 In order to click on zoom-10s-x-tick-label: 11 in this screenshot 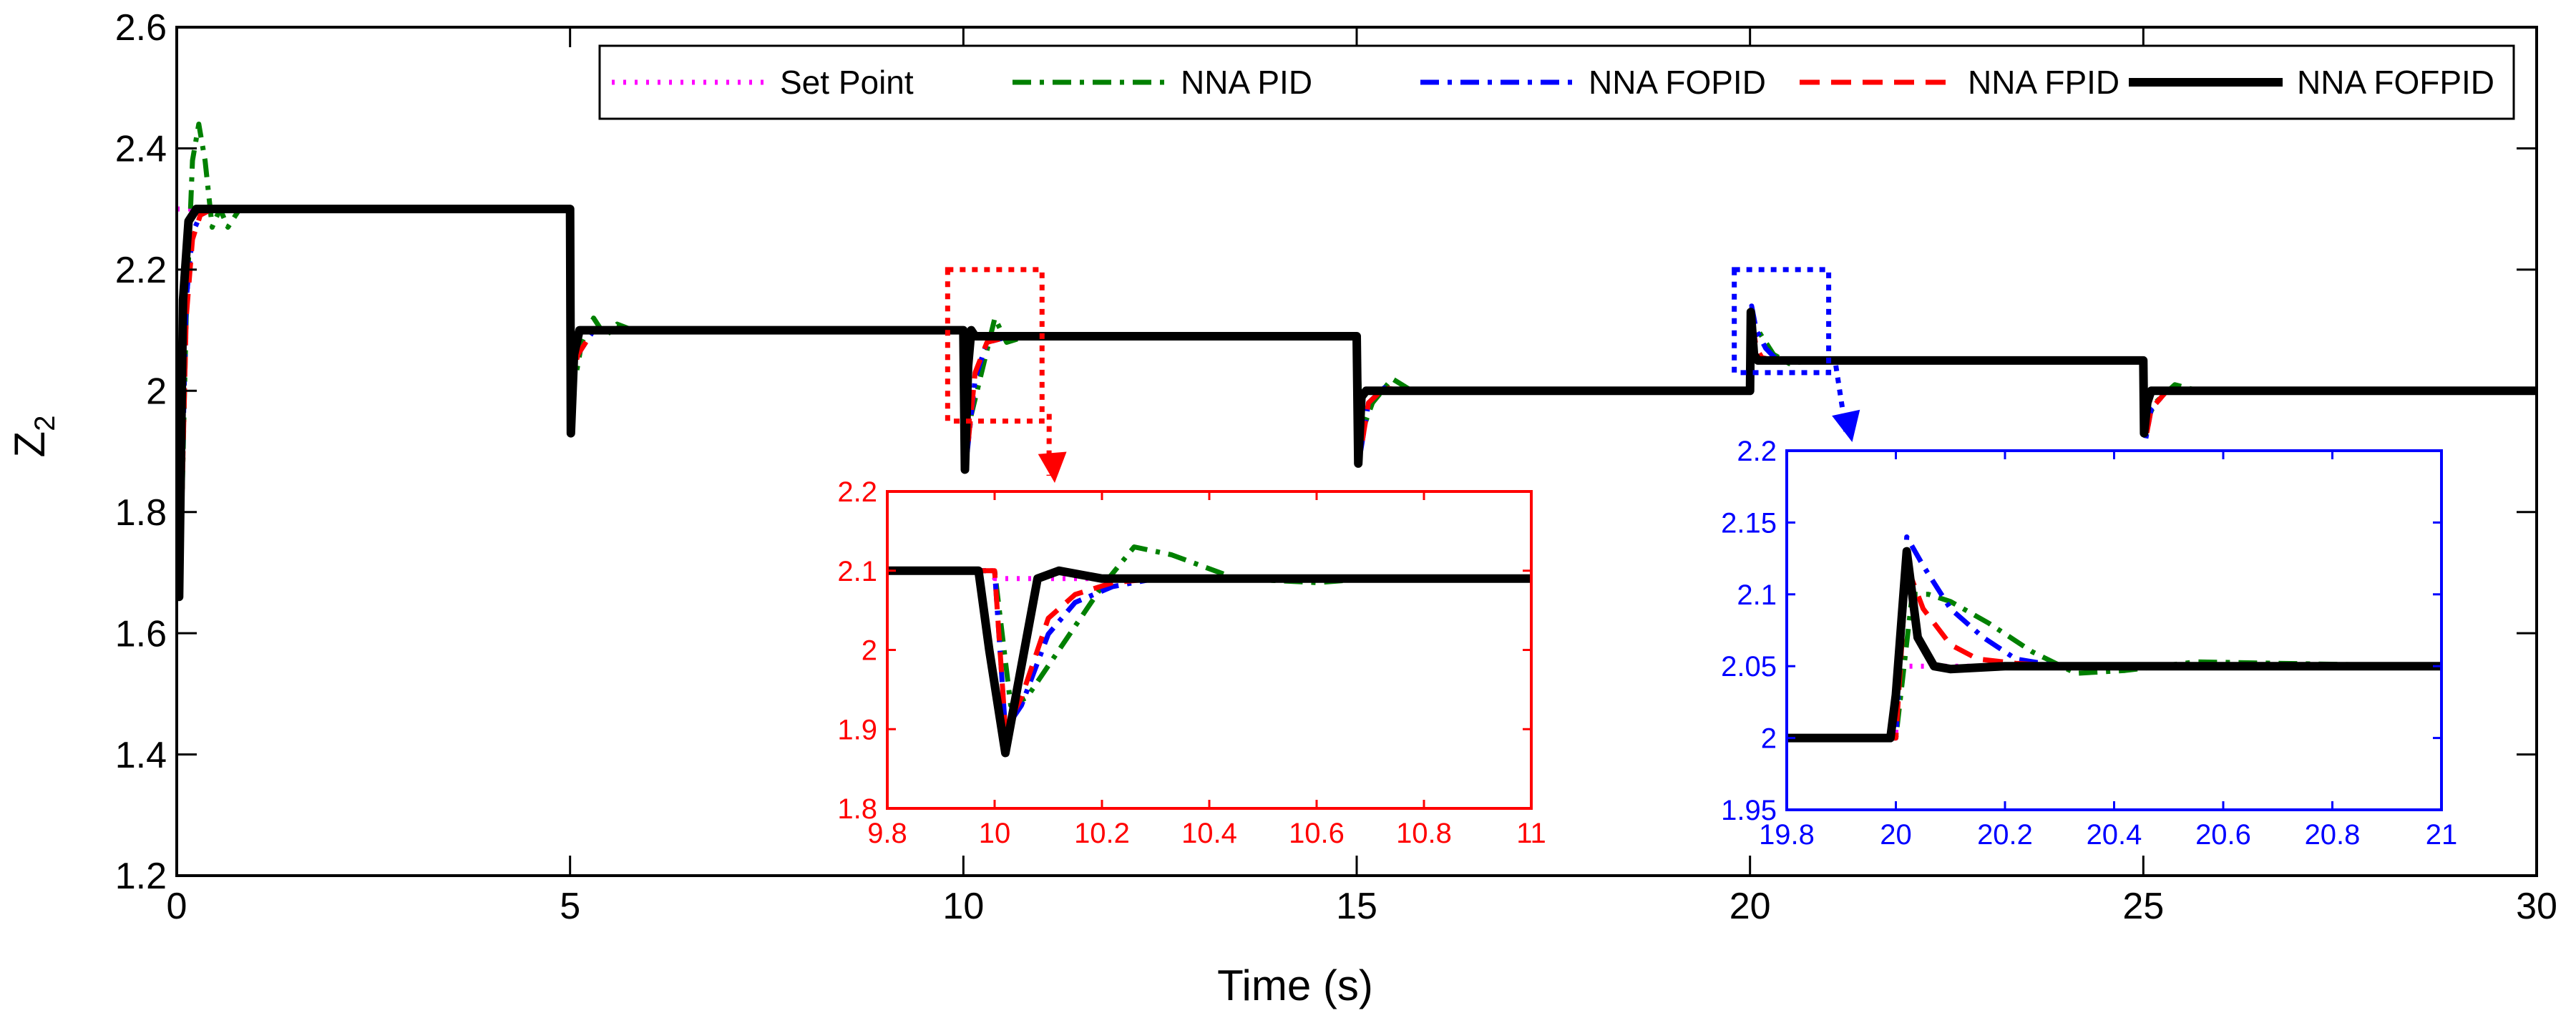, I will do `click(1531, 833)`.